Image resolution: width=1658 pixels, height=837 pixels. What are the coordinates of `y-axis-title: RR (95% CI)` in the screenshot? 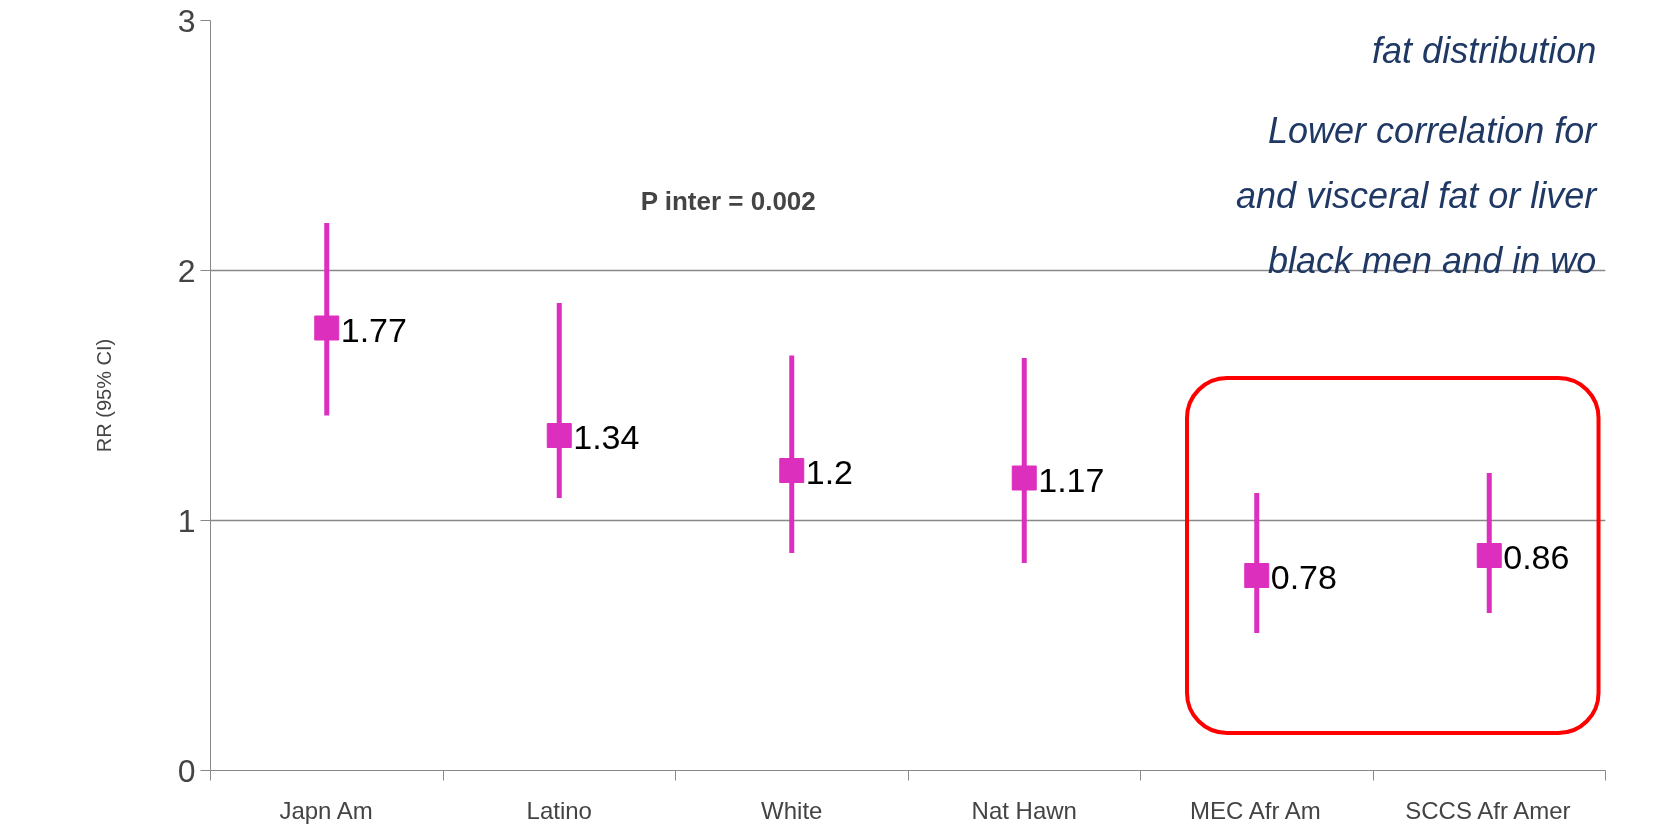 It's located at (103, 395).